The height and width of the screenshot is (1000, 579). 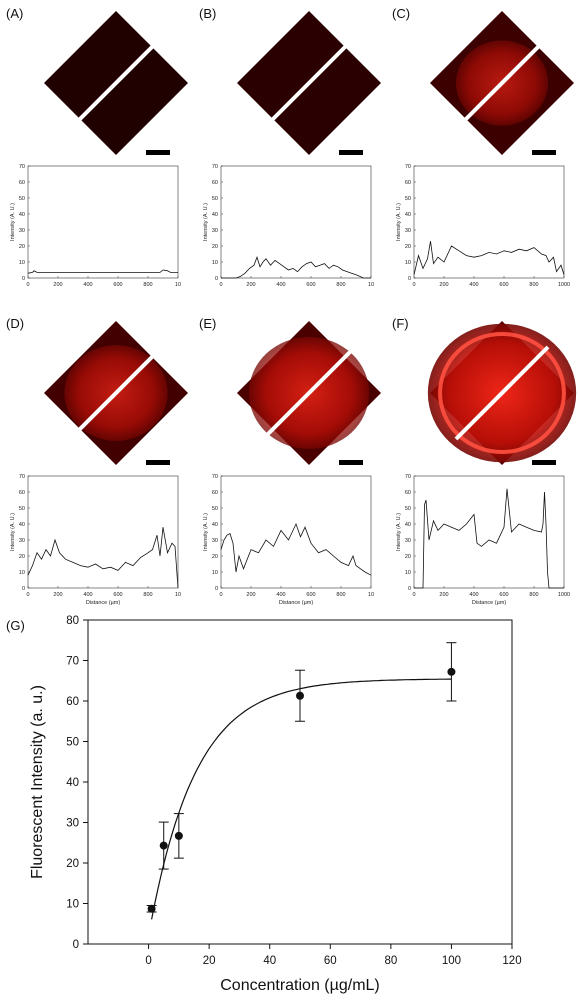 I want to click on x-tick-label: 60, so click(x=330, y=961).